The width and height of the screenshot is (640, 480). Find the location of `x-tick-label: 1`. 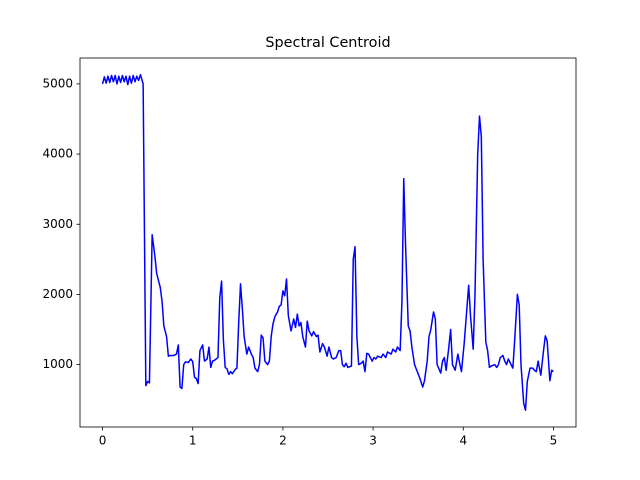

x-tick-label: 1 is located at coordinates (193, 441).